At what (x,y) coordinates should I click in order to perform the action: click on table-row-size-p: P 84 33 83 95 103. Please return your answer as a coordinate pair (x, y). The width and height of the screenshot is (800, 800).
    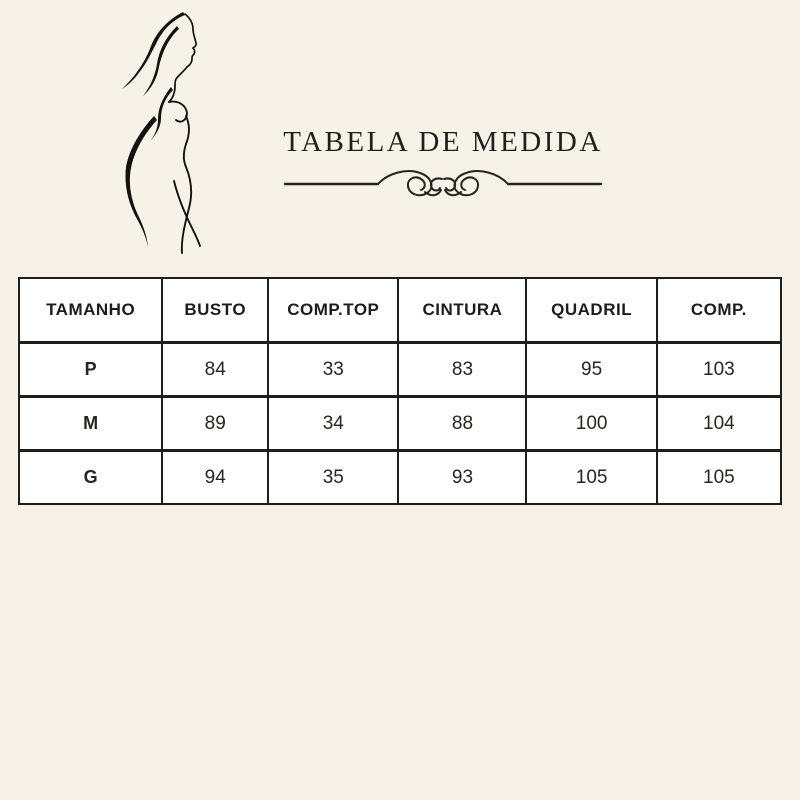
    Looking at the image, I should click on (400, 369).